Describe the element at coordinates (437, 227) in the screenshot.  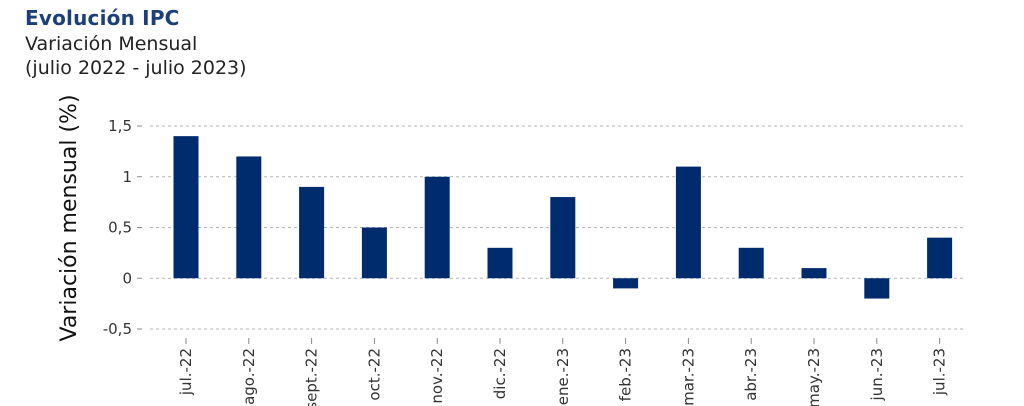
I see `bar-nov.-22` at that location.